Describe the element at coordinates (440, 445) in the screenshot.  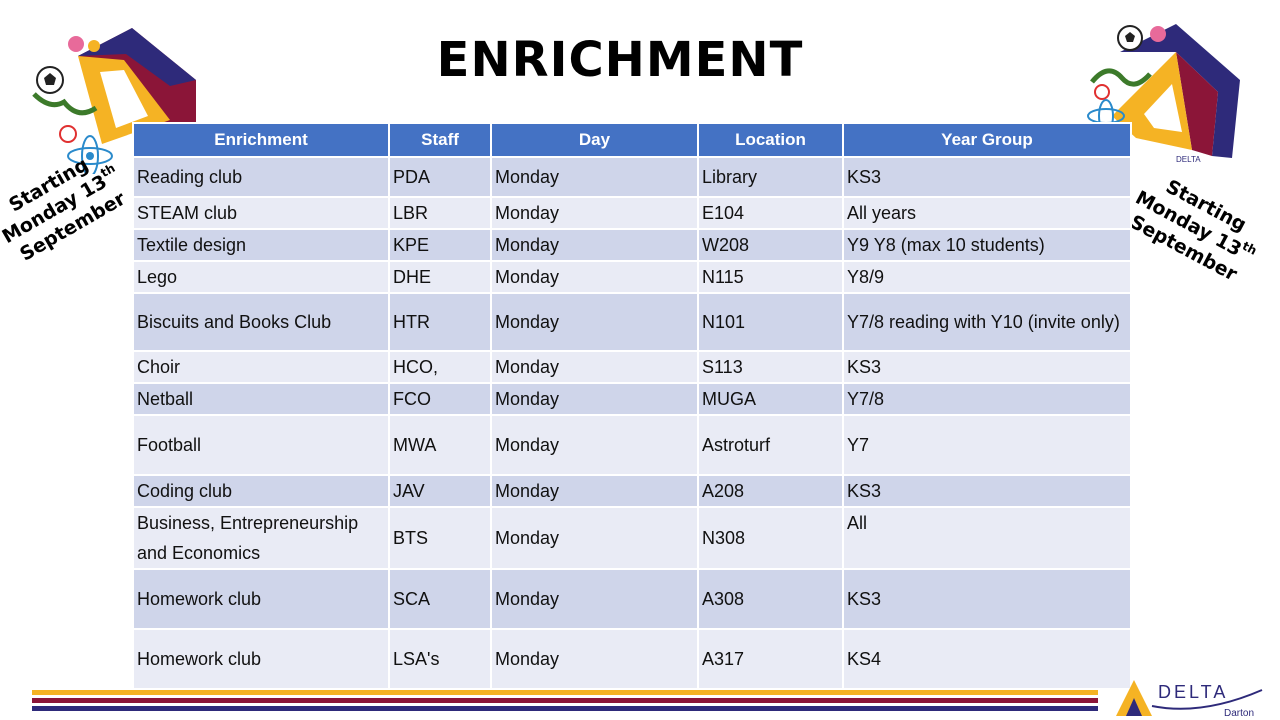
I see `staff-cell: MWA` at that location.